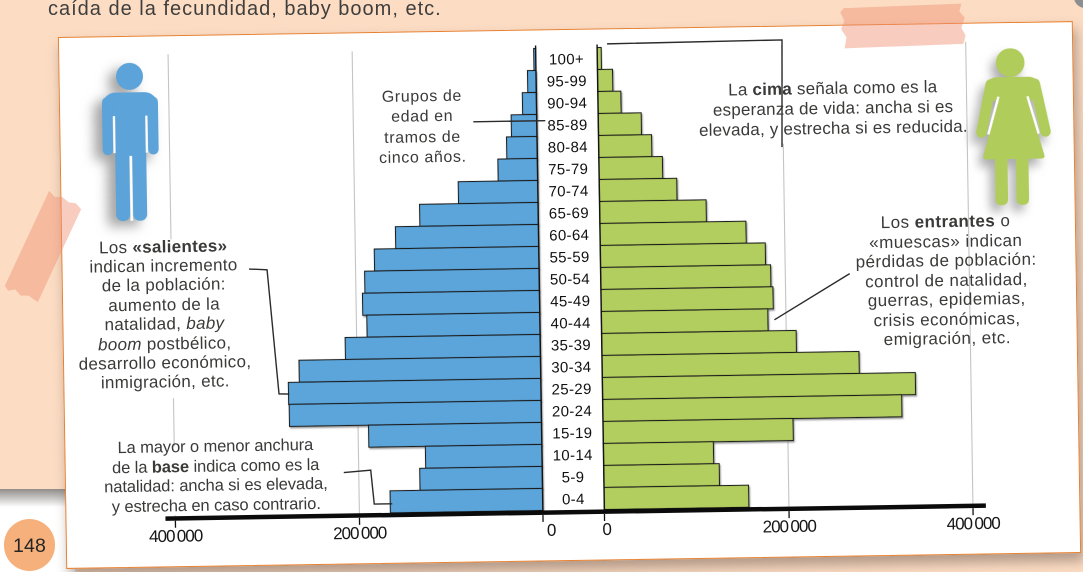  What do you see at coordinates (572, 434) in the screenshot?
I see `svg-text: 15-19` at bounding box center [572, 434].